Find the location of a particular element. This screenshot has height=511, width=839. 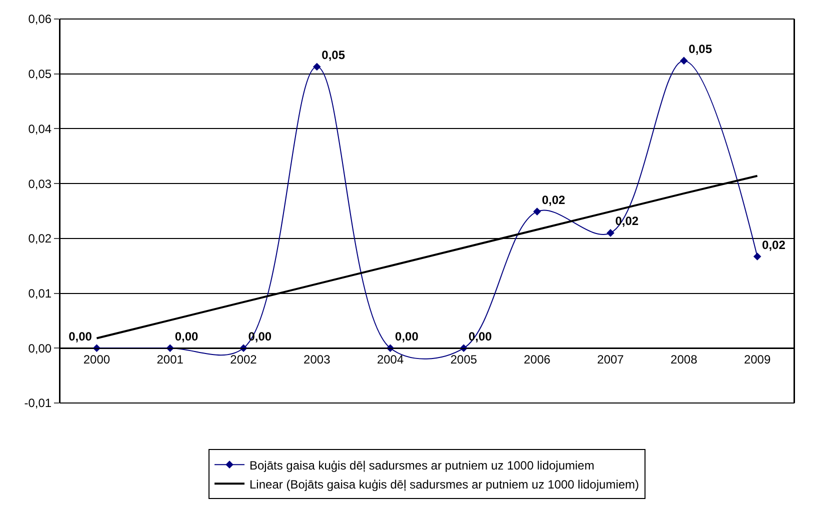

x-tick-label: 2002 is located at coordinates (244, 359).